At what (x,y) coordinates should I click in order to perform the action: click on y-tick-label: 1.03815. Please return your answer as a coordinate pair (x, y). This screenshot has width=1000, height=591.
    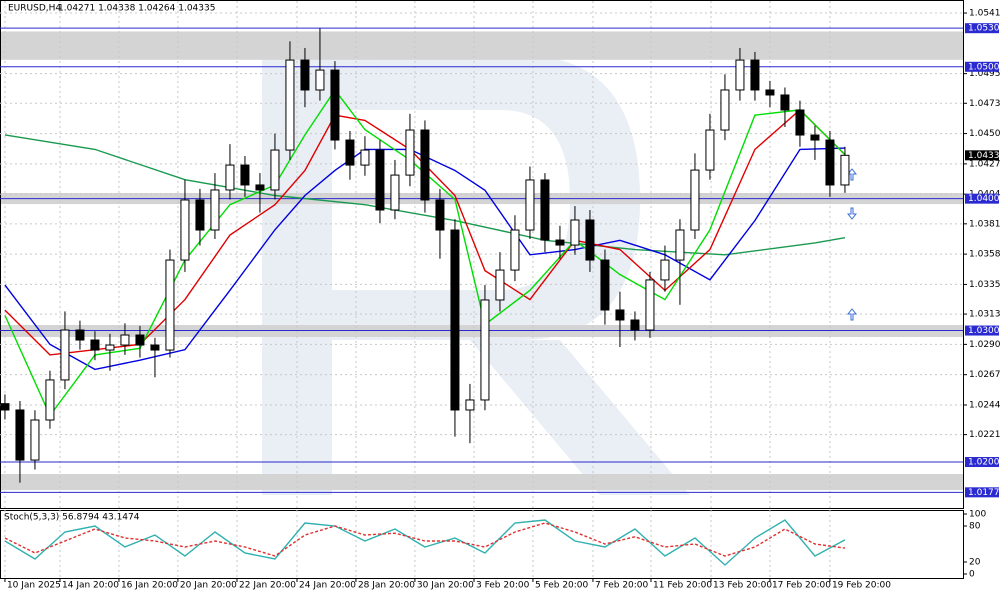
    Looking at the image, I should click on (984, 224).